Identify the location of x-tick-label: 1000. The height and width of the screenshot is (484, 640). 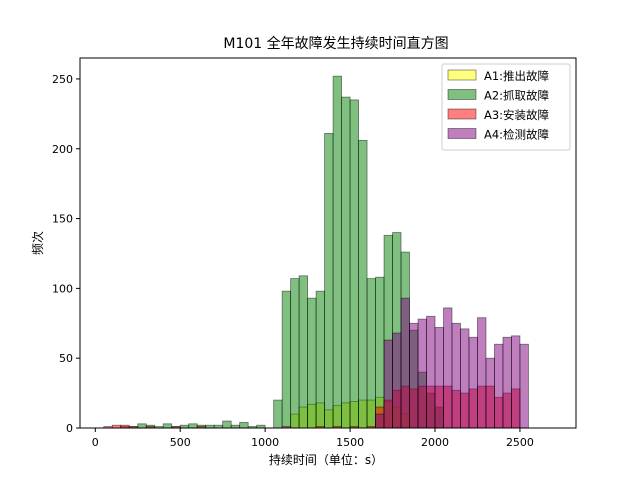
(265, 442).